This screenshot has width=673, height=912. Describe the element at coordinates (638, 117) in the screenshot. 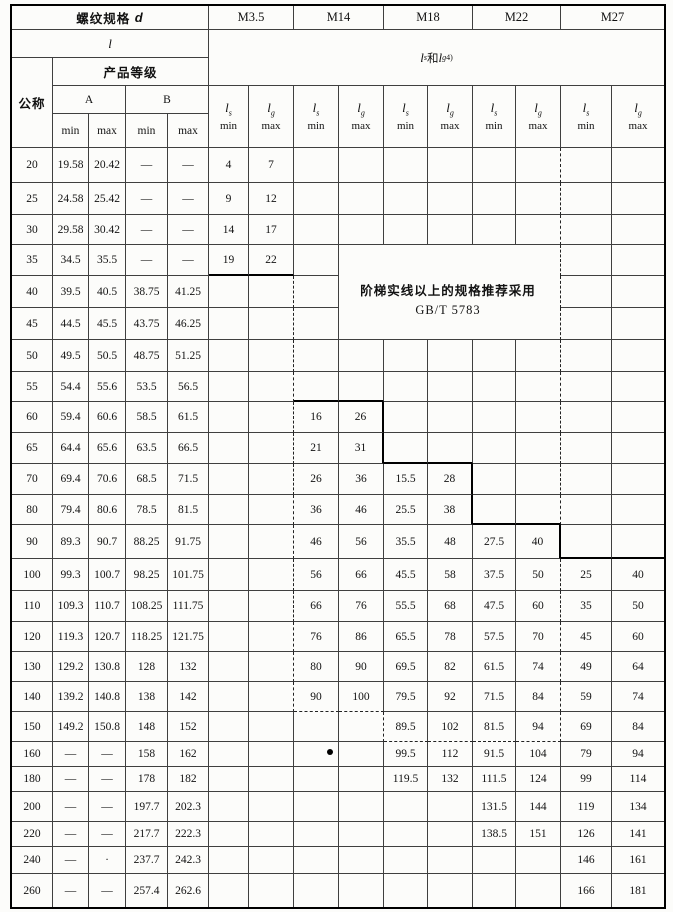

I see `l-col-header-M27-max: lg max` at that location.